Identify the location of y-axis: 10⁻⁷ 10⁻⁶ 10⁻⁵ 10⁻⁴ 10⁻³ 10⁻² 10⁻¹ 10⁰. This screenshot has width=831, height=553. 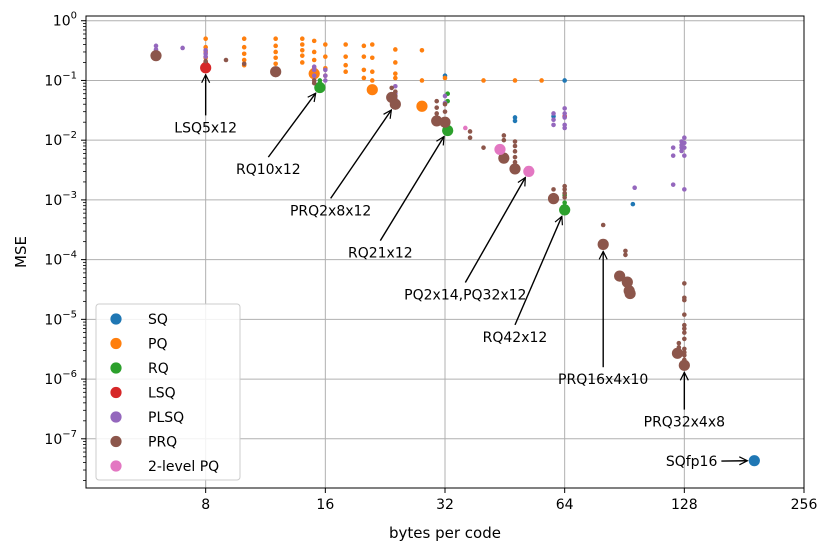
(65, 246).